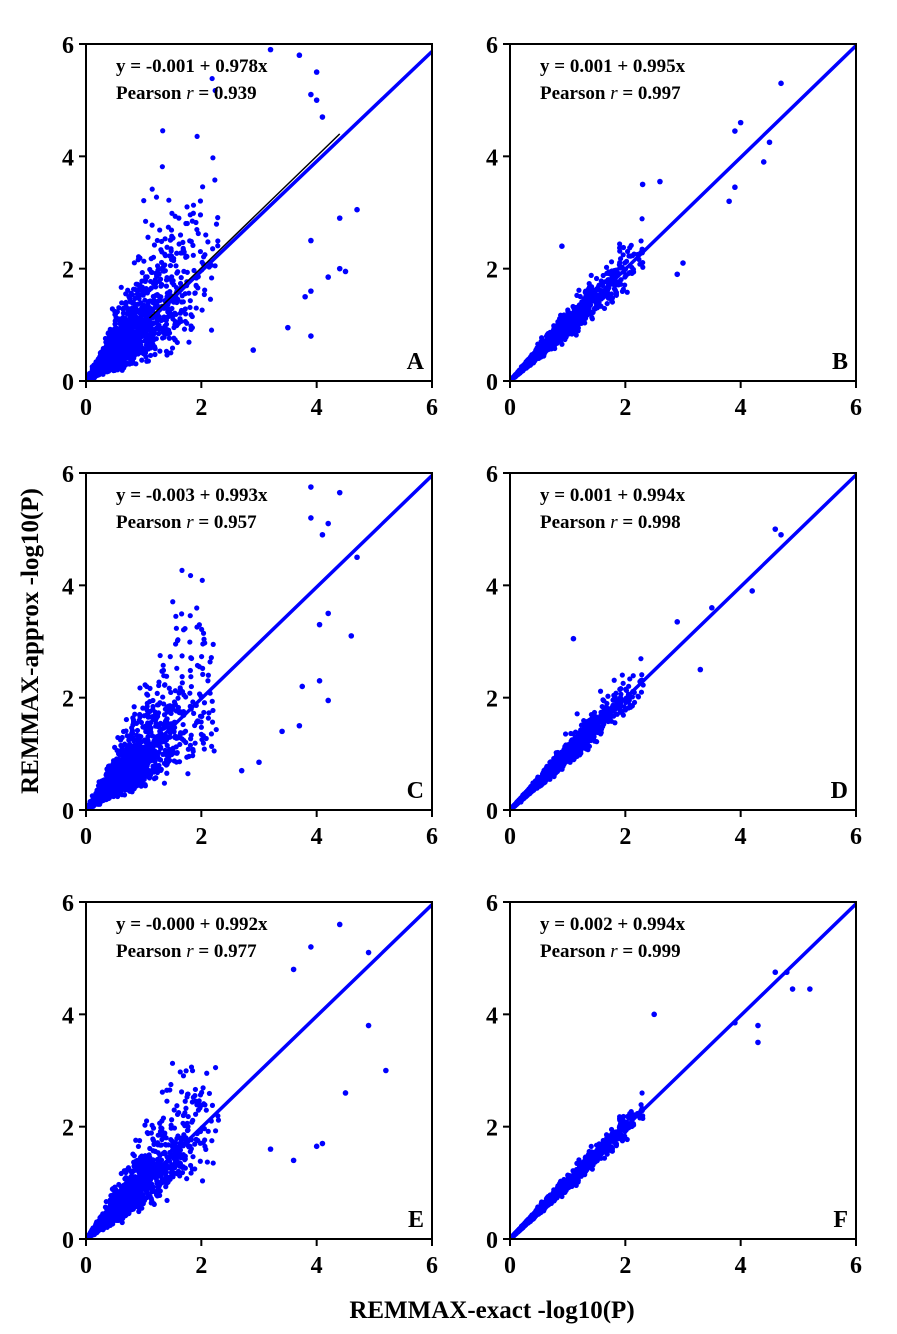 The image size is (897, 1334). I want to click on panel-letter: A, so click(416, 362).